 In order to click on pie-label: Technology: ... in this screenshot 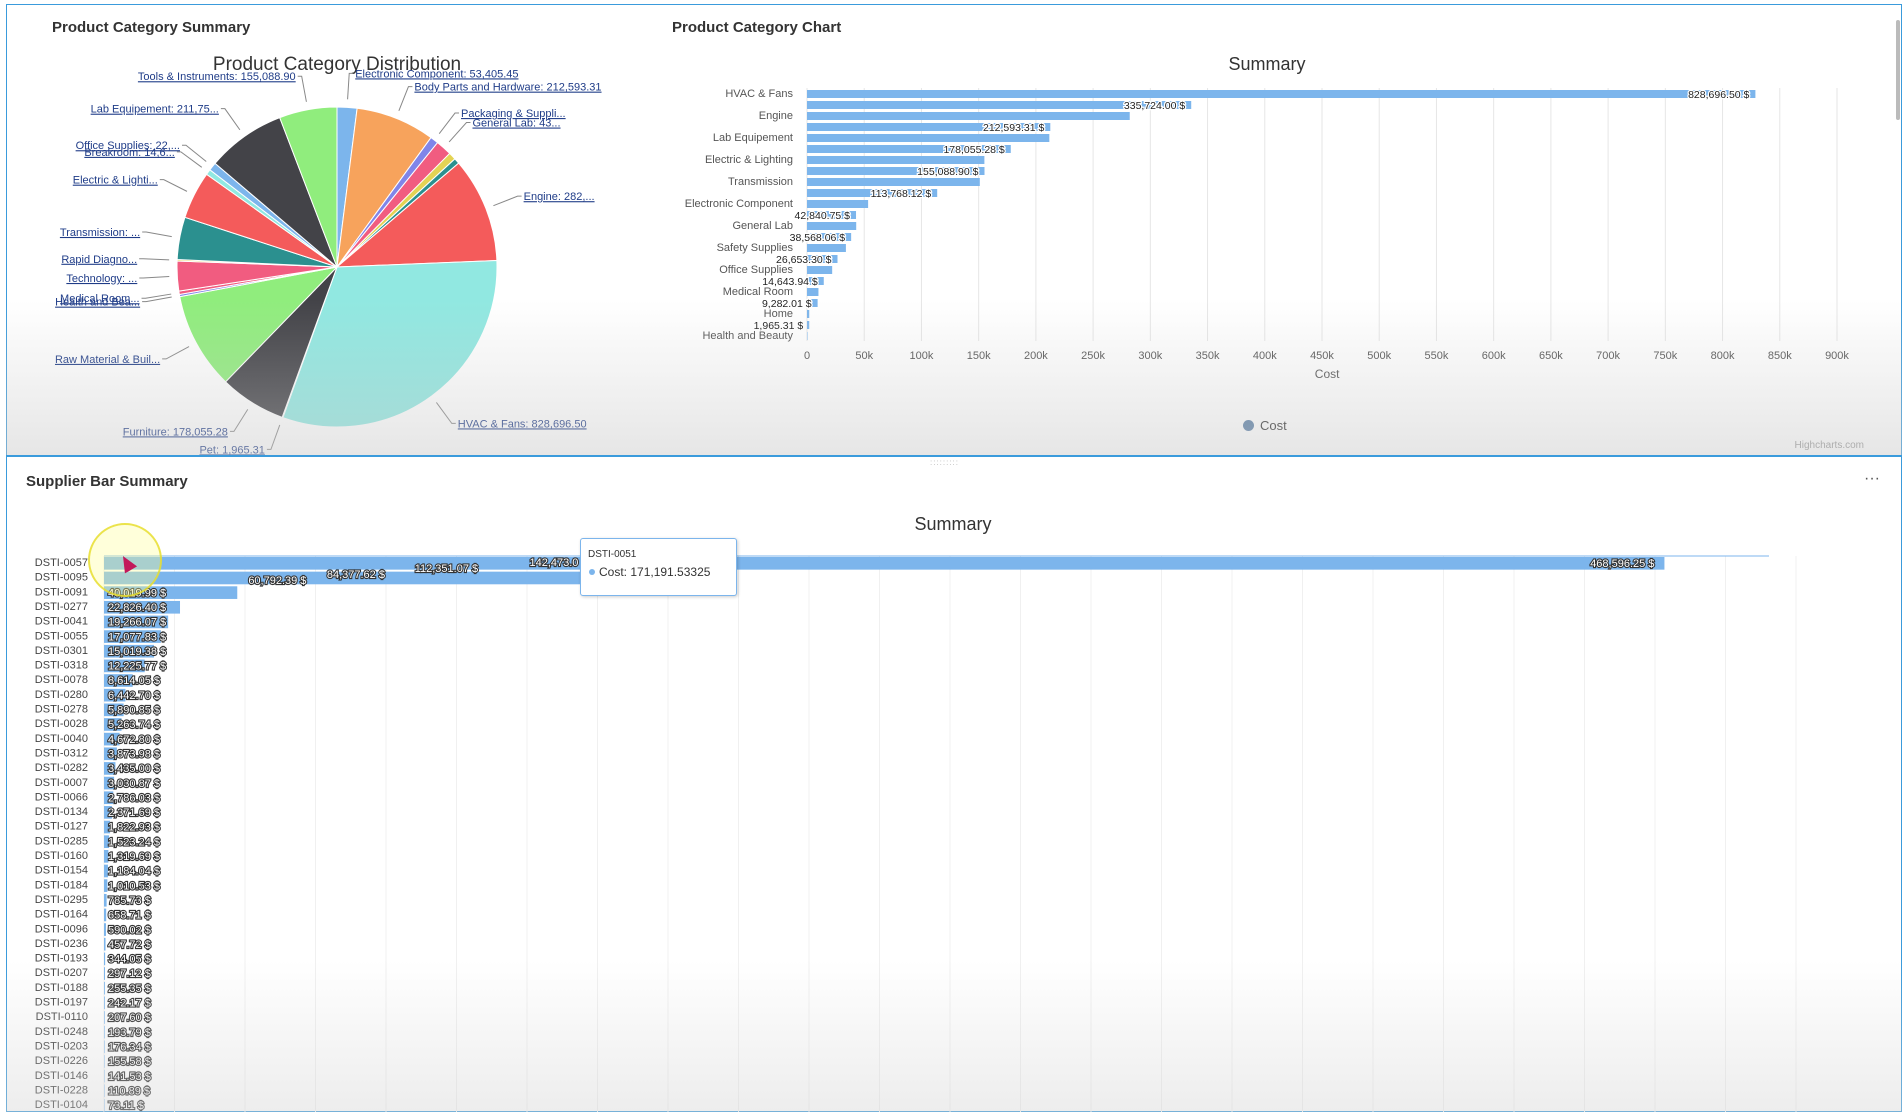, I will do `click(101, 279)`.